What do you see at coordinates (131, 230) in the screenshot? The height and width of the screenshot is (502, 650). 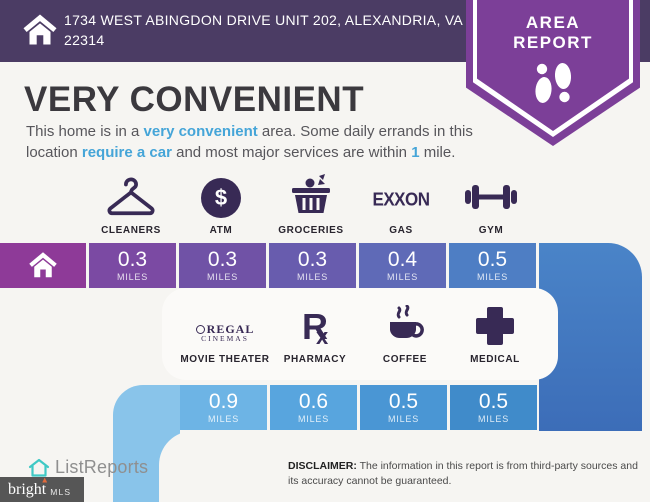 I see `poi-label: CLEANERS` at bounding box center [131, 230].